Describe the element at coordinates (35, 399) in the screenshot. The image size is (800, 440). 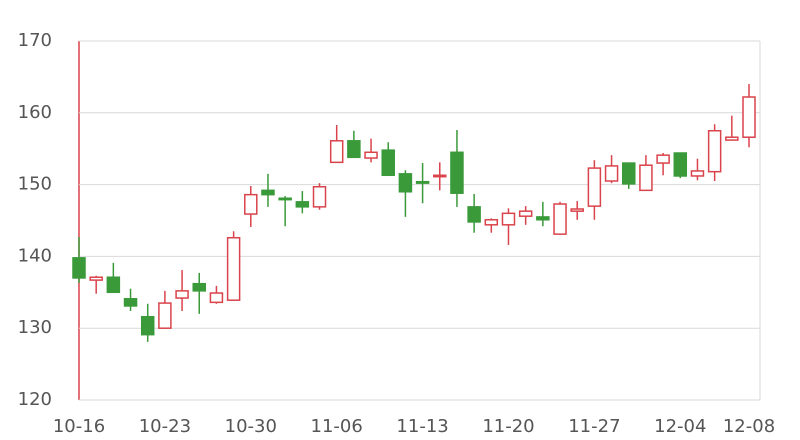
I see `y-tick-label: 120` at that location.